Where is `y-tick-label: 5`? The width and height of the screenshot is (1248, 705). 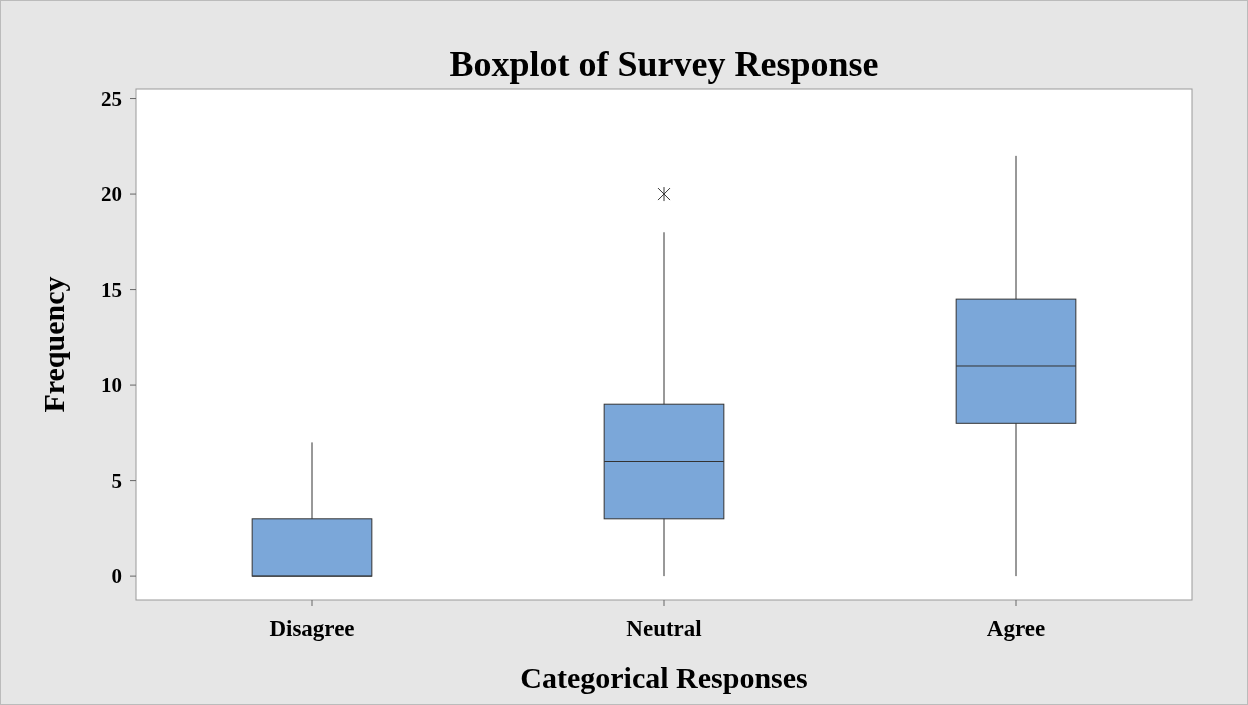 y-tick-label: 5 is located at coordinates (116, 480).